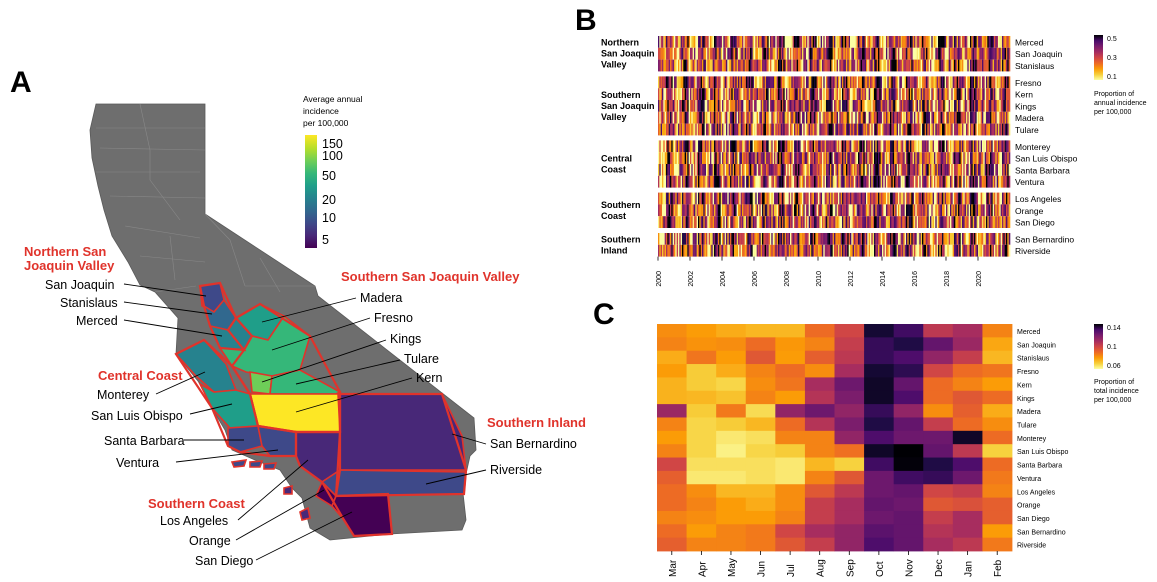 Image resolution: width=1157 pixels, height=582 pixels. What do you see at coordinates (245, 439) in the screenshot?
I see `county-santa-barbara` at bounding box center [245, 439].